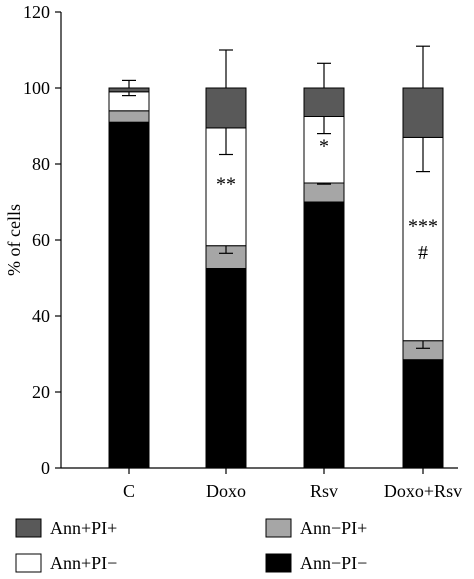 This screenshot has width=474, height=579. Describe the element at coordinates (83, 563) in the screenshot. I see `legend-label: Ann+PI−` at that location.